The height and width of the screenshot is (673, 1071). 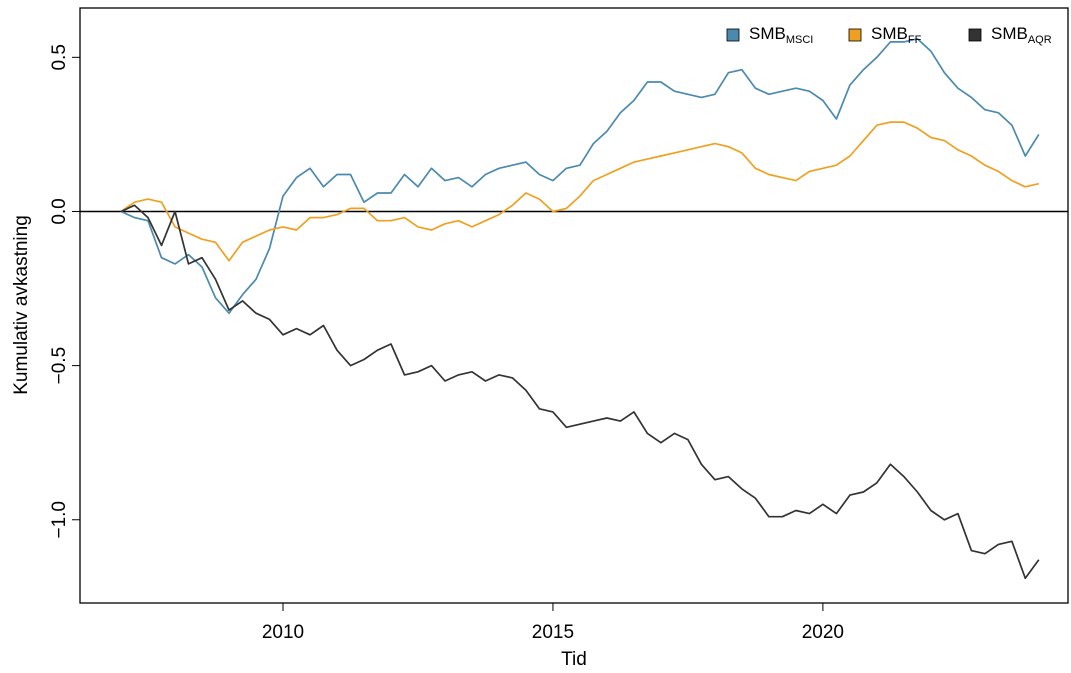 I want to click on legend-label: SMBMSCI, so click(x=781, y=34).